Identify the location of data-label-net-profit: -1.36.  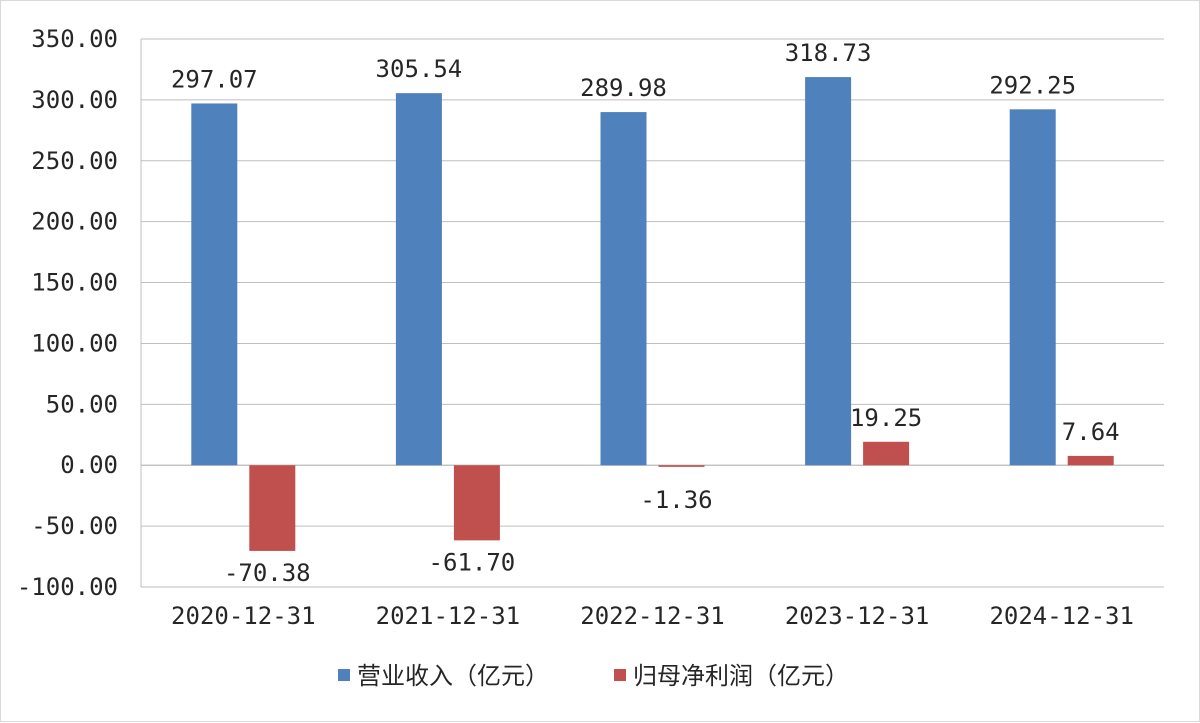
(676, 500).